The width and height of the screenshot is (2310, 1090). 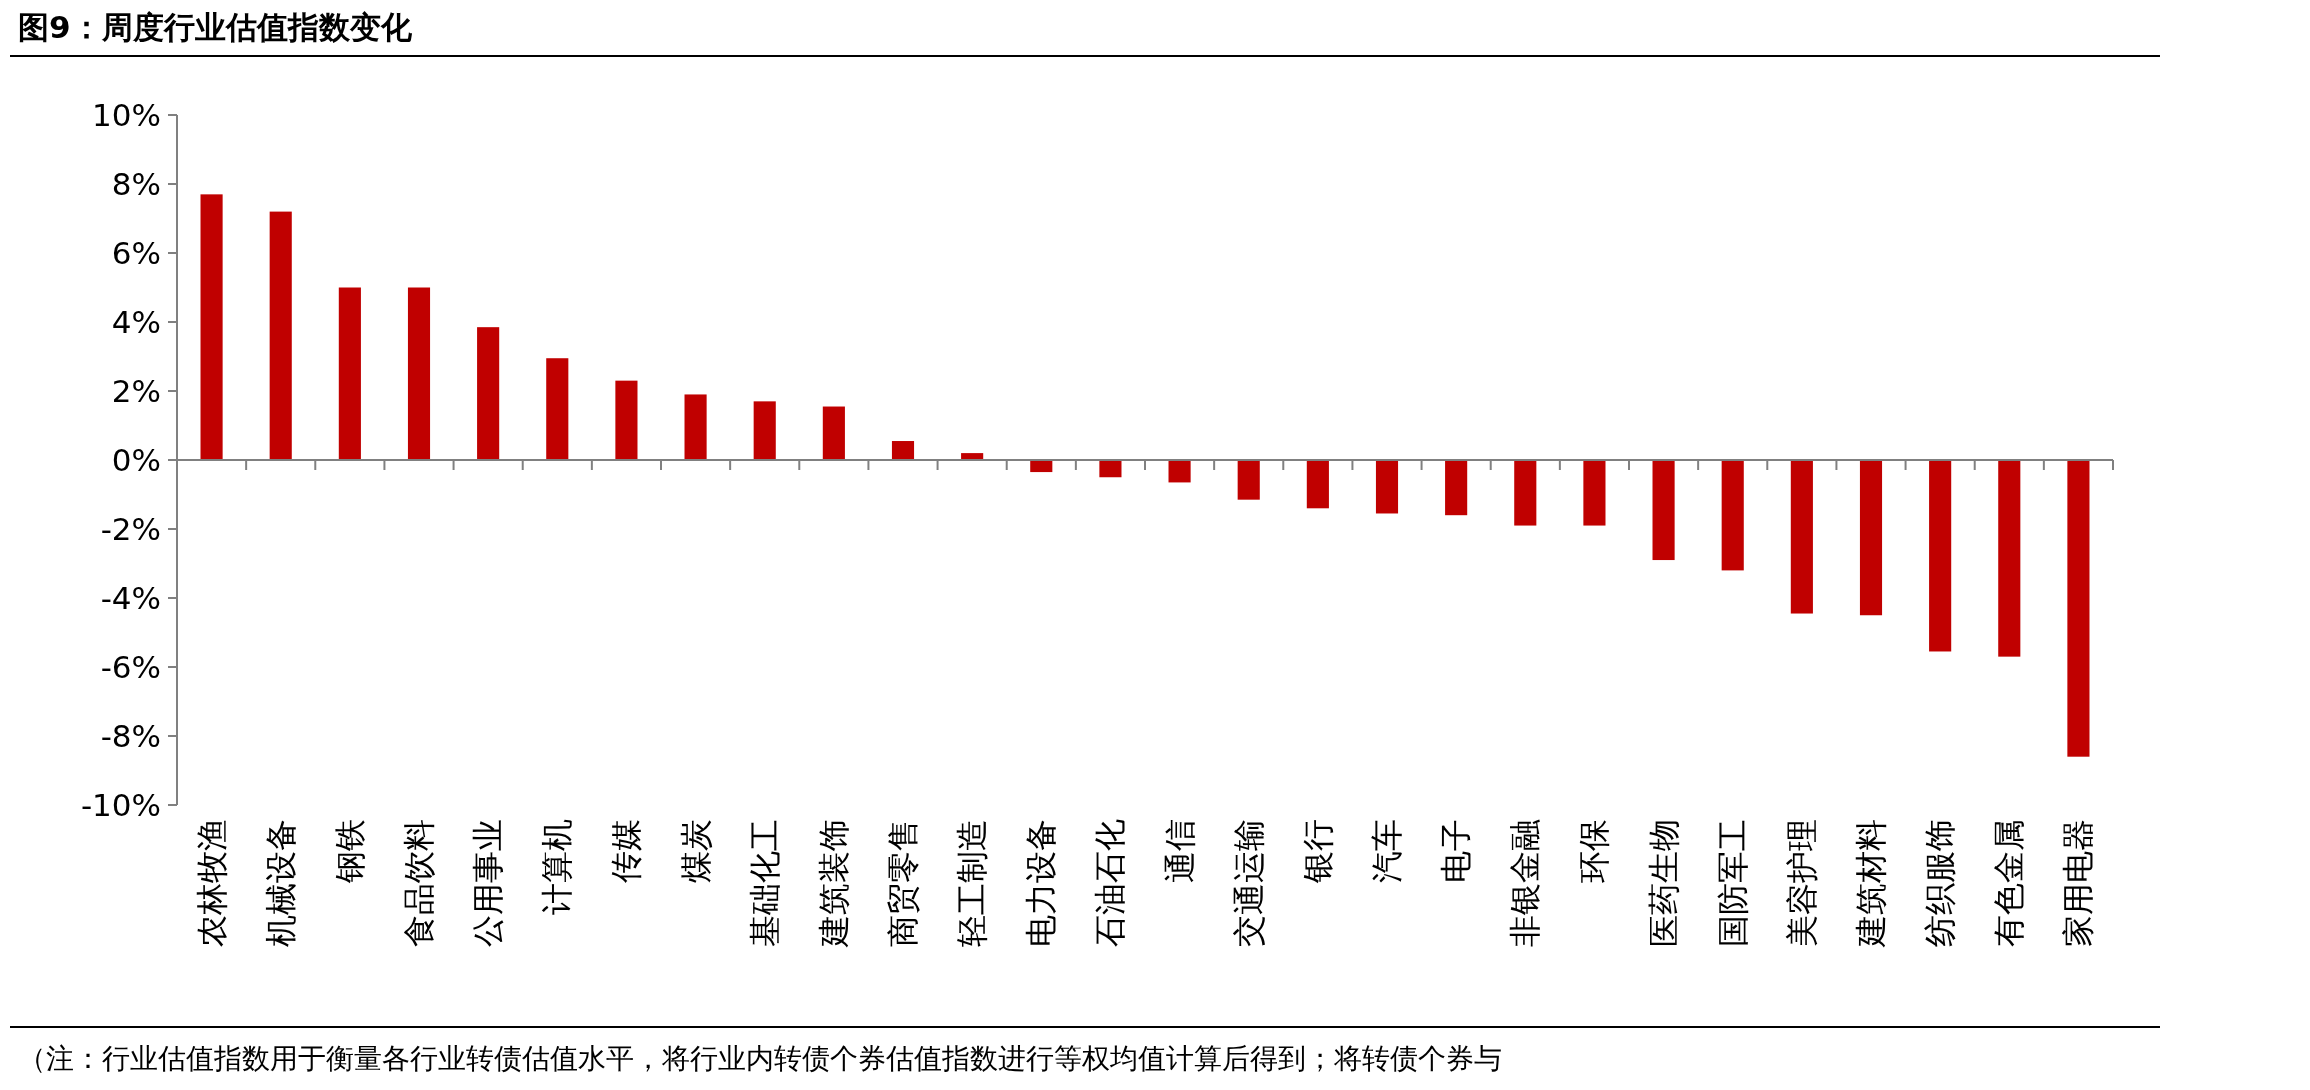 I want to click on text: （注：行业估值指数用于衡量各行业转债估值水平，将行业内转债个券估值指数进行等权均值计算后得到；将转债个券与, so click(x=760, y=1058).